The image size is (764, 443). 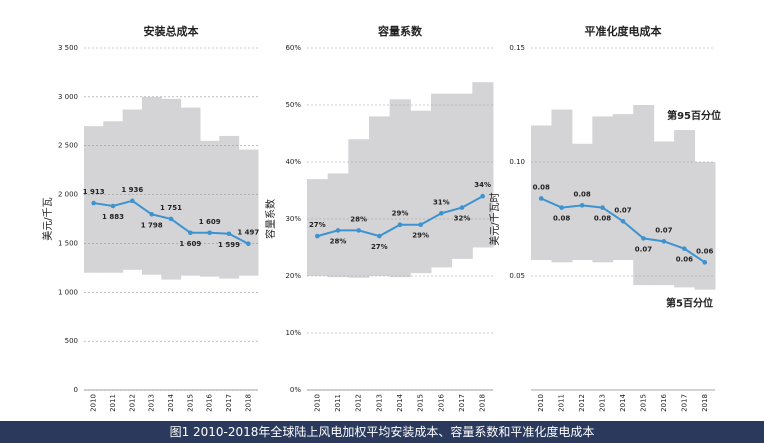 What do you see at coordinates (68, 195) in the screenshot?
I see `y-tick-label: 2 000` at bounding box center [68, 195].